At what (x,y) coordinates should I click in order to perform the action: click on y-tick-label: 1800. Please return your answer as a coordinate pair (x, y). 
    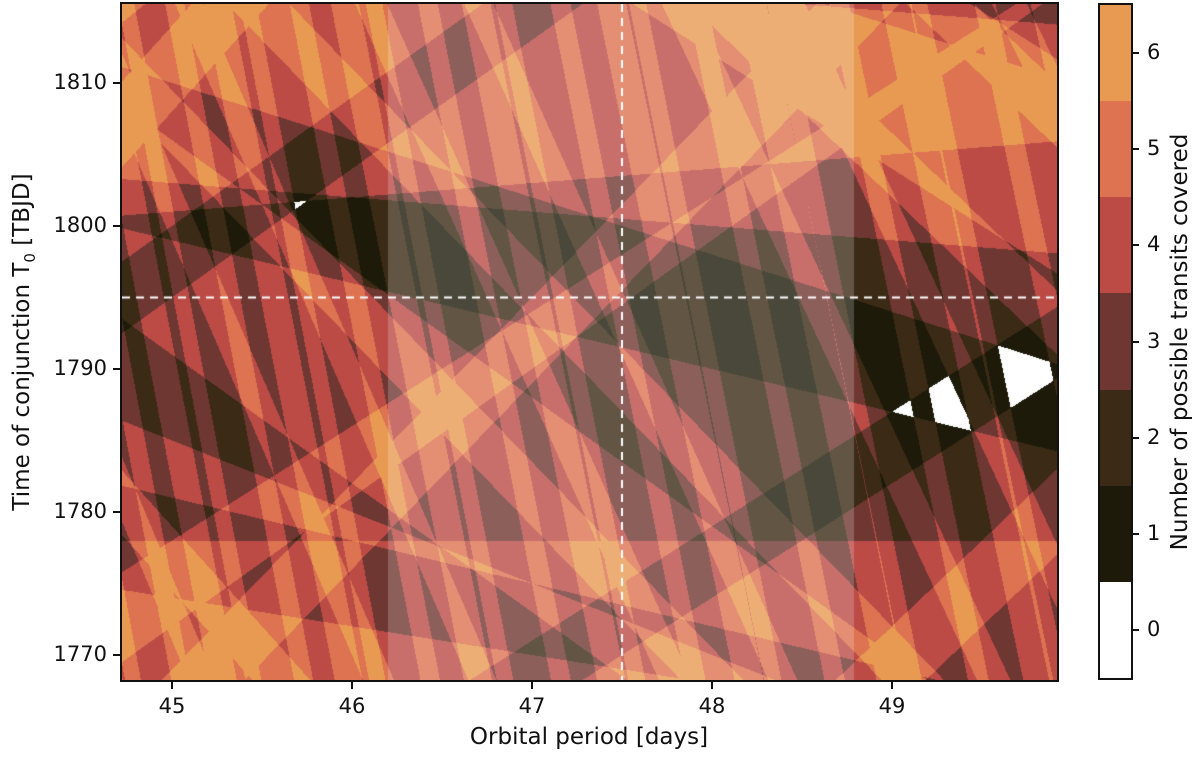
    Looking at the image, I should click on (80, 224).